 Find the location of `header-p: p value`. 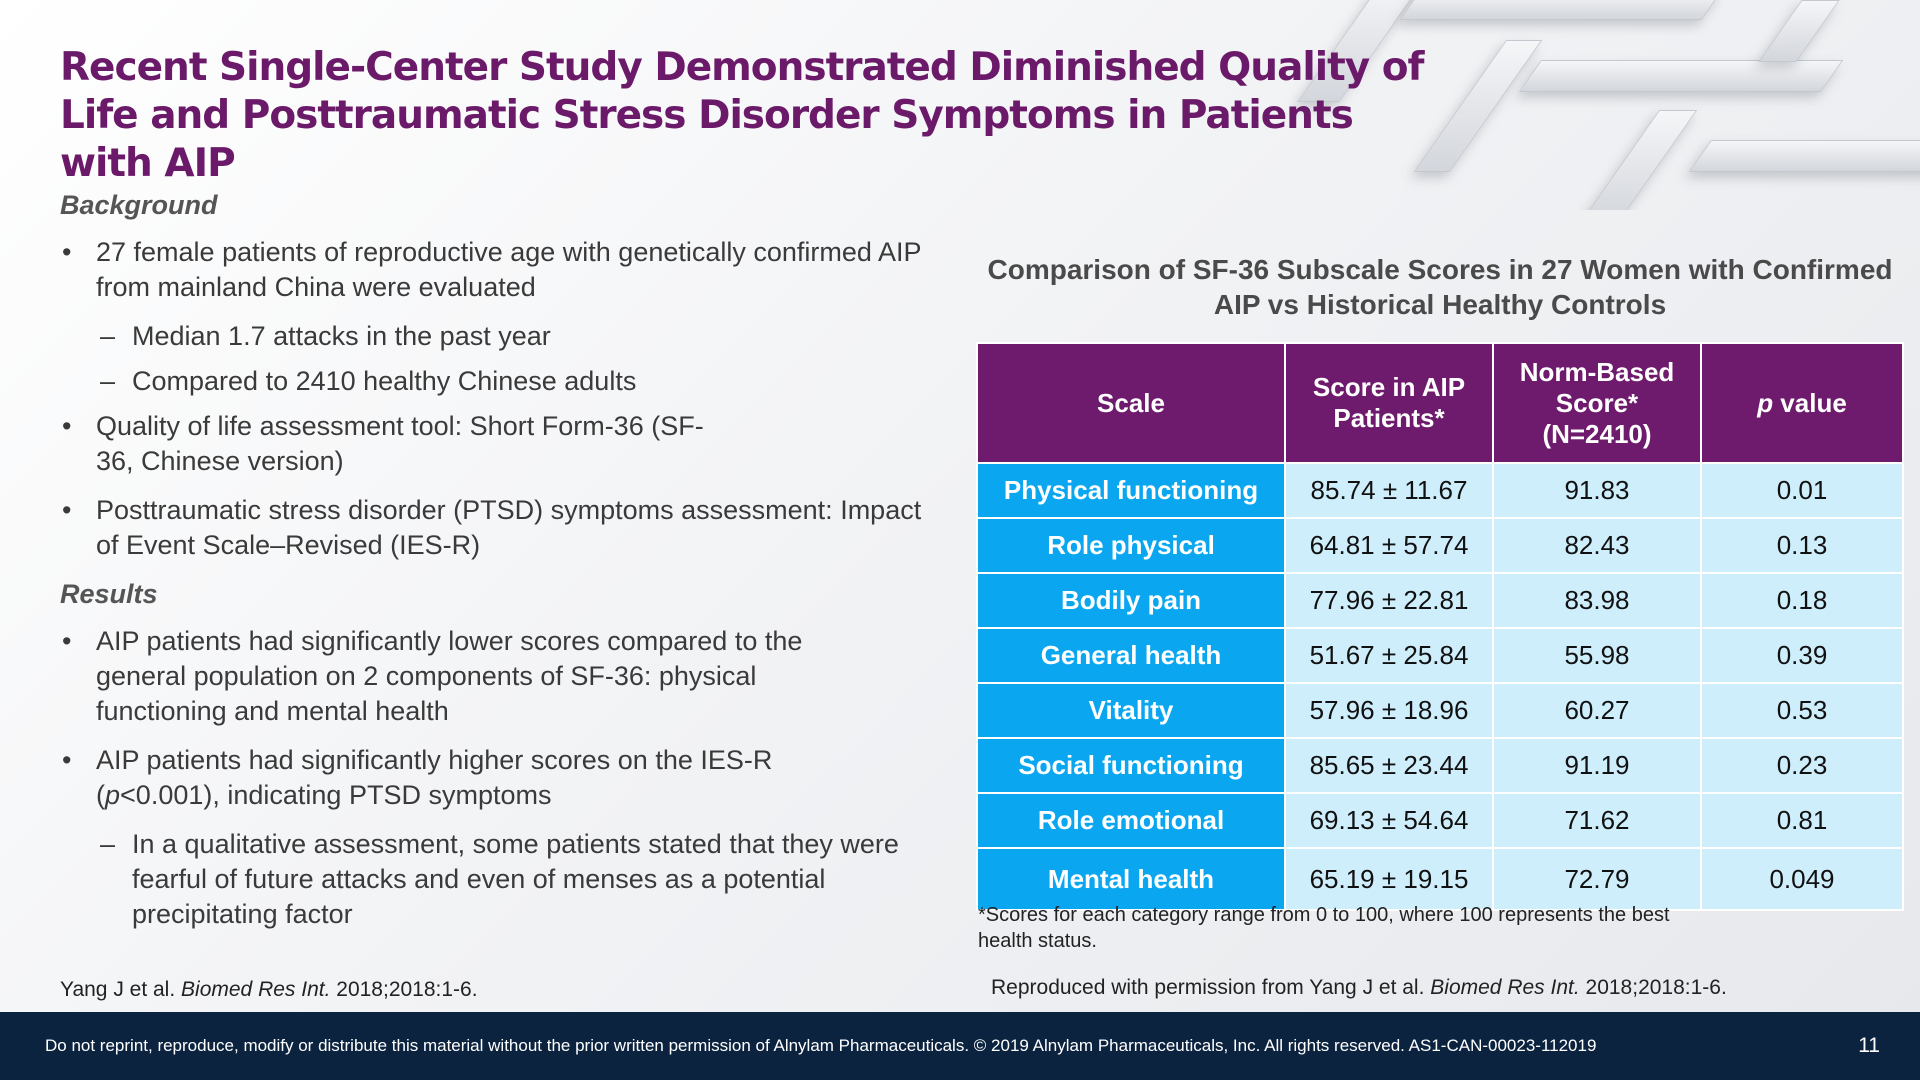

header-p: p value is located at coordinates (1802, 403).